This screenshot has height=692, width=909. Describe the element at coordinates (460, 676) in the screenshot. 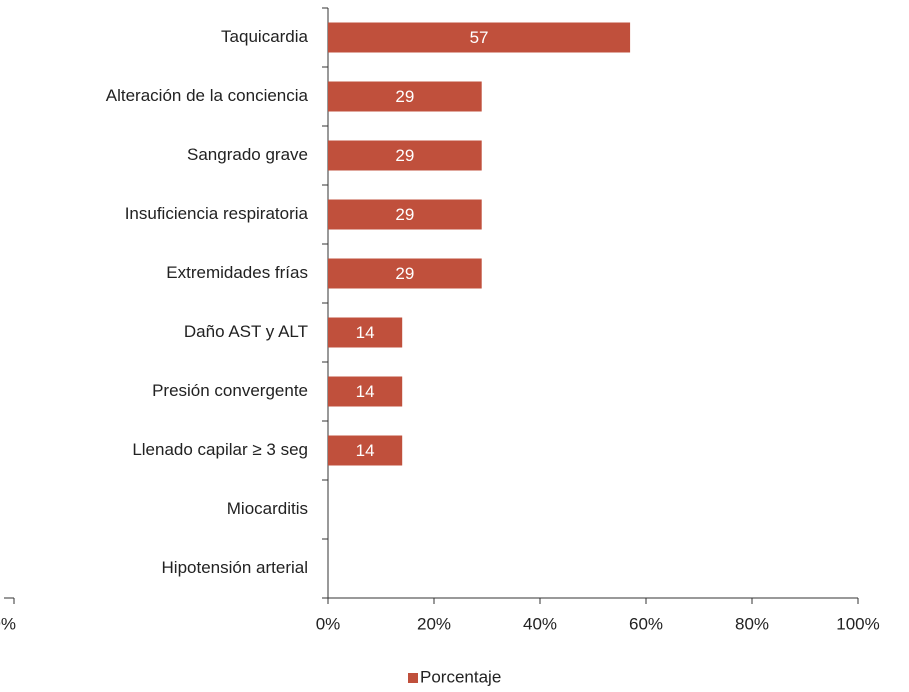

I see `legend-label: Porcentaje` at that location.